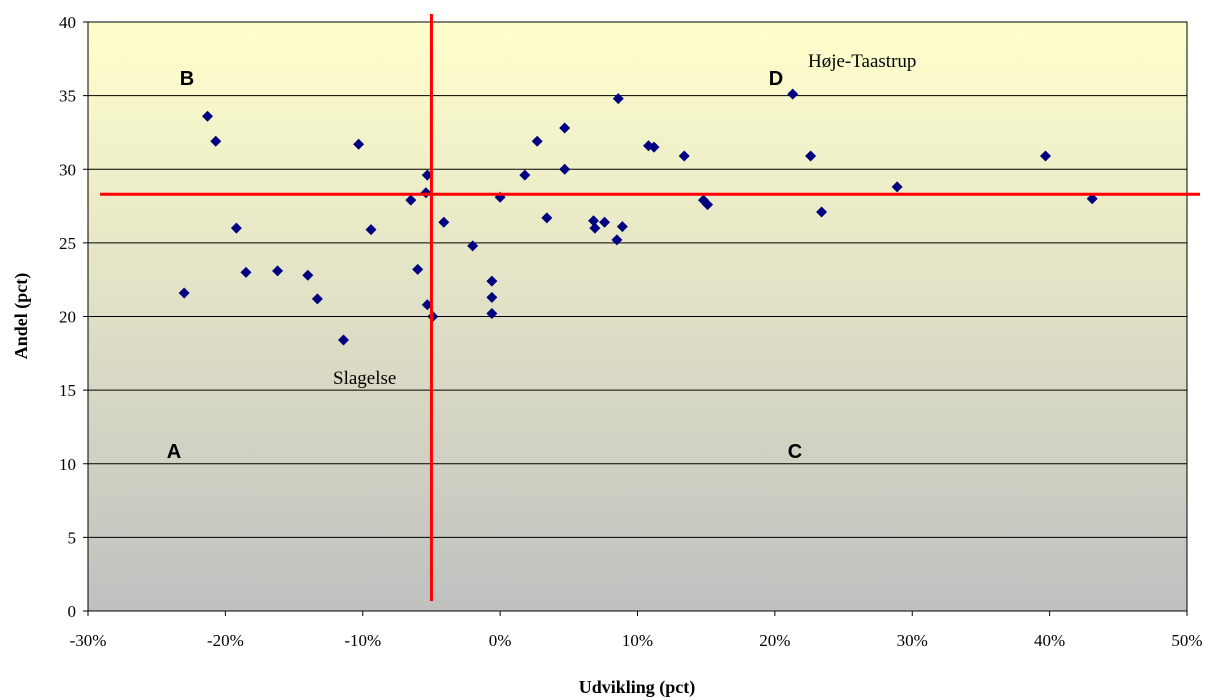  What do you see at coordinates (72, 611) in the screenshot?
I see `y-tick-label: 0` at bounding box center [72, 611].